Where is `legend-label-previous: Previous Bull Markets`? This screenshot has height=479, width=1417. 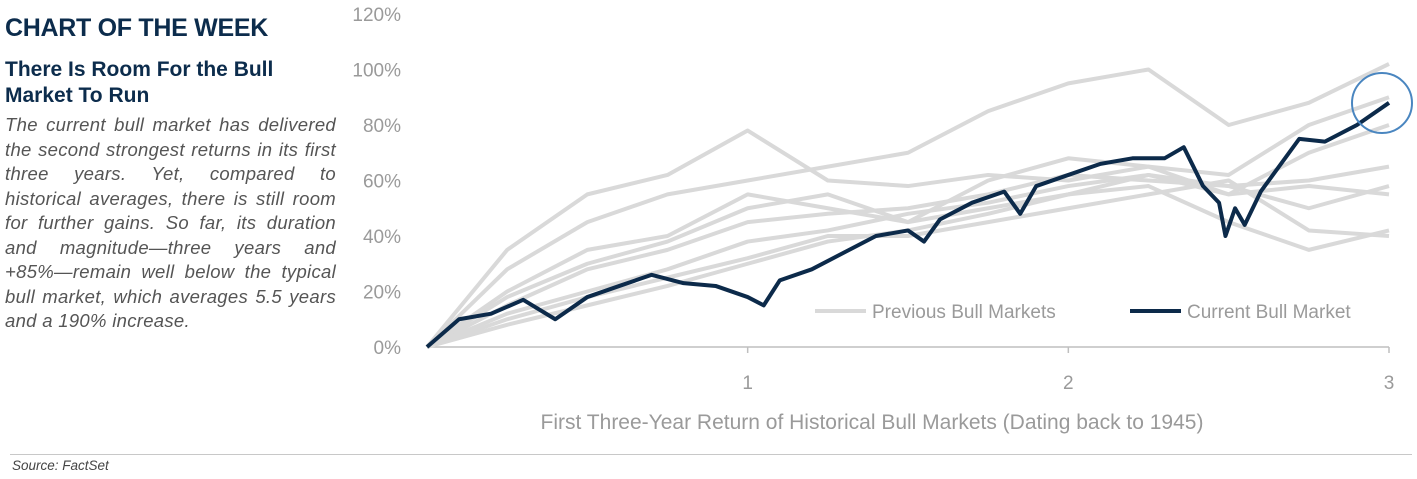
legend-label-previous: Previous Bull Markets is located at coordinates (964, 312).